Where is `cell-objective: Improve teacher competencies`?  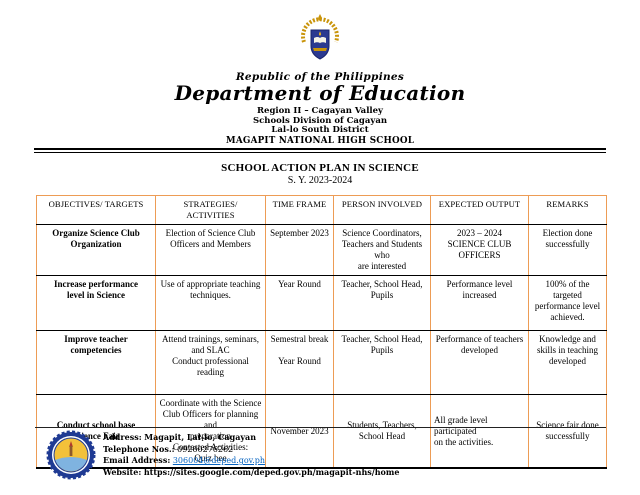 cell-objective: Improve teacher competencies is located at coordinates (96, 362).